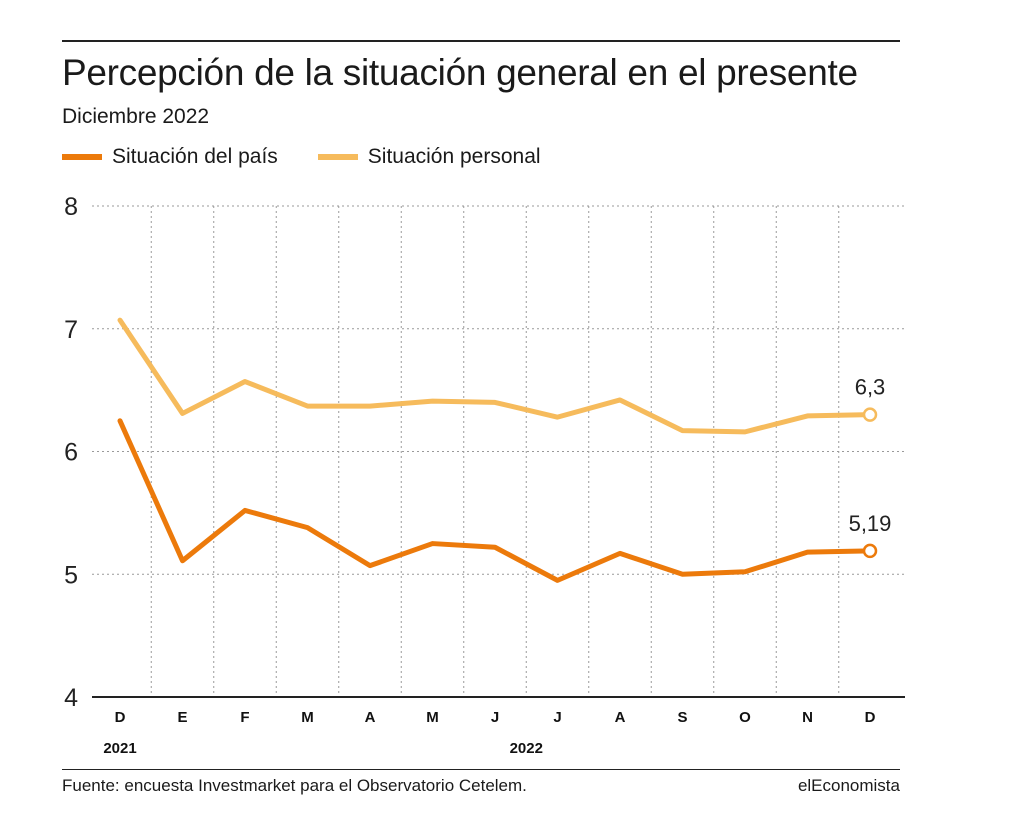 The image size is (1014, 825). I want to click on year-label: 2021, so click(119, 748).